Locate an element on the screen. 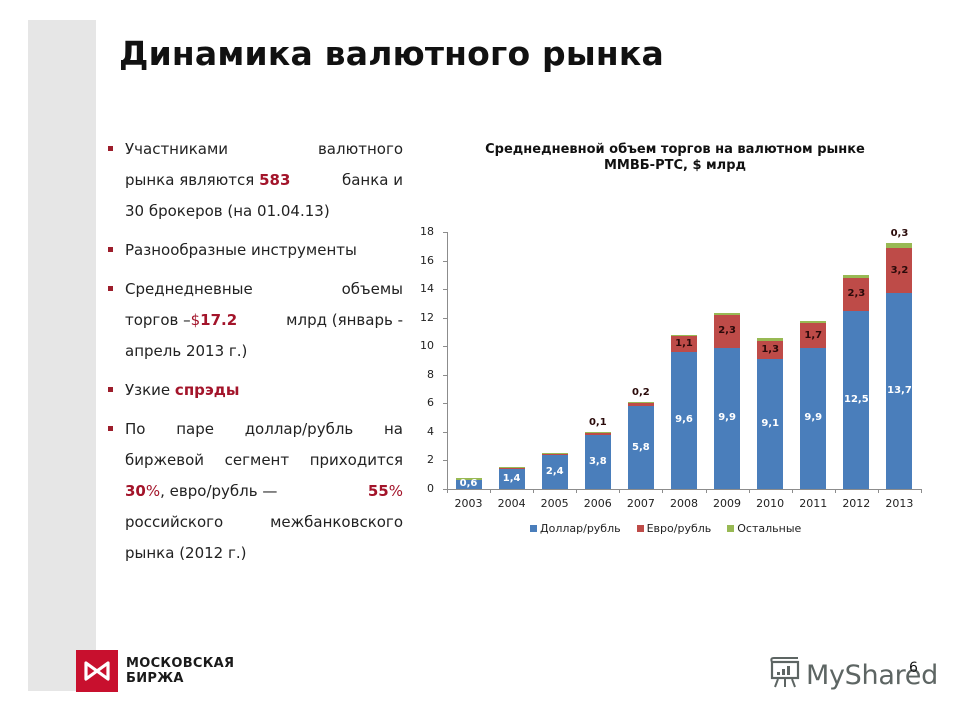  x-tick-label: 2008 is located at coordinates (683, 503).